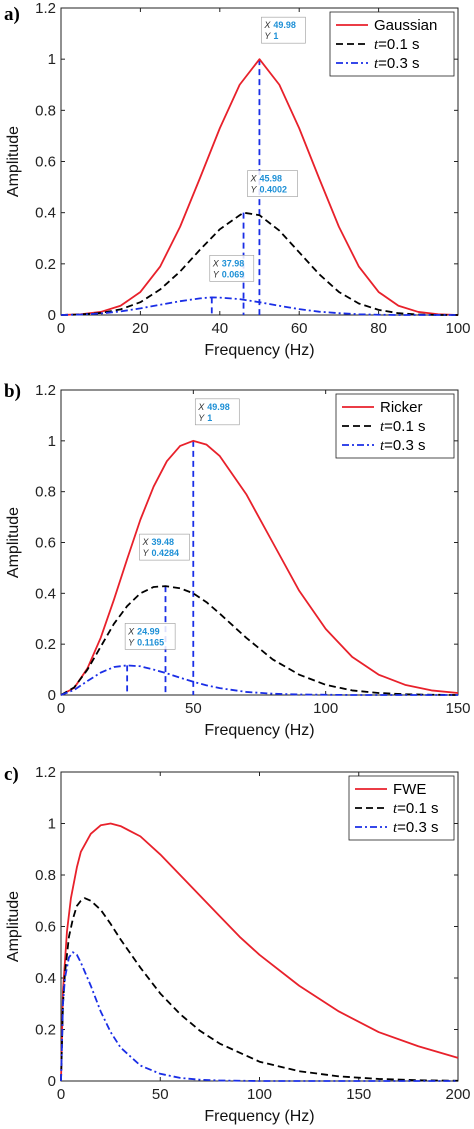  I want to click on datatip-y-value: 0.4284, so click(165, 553).